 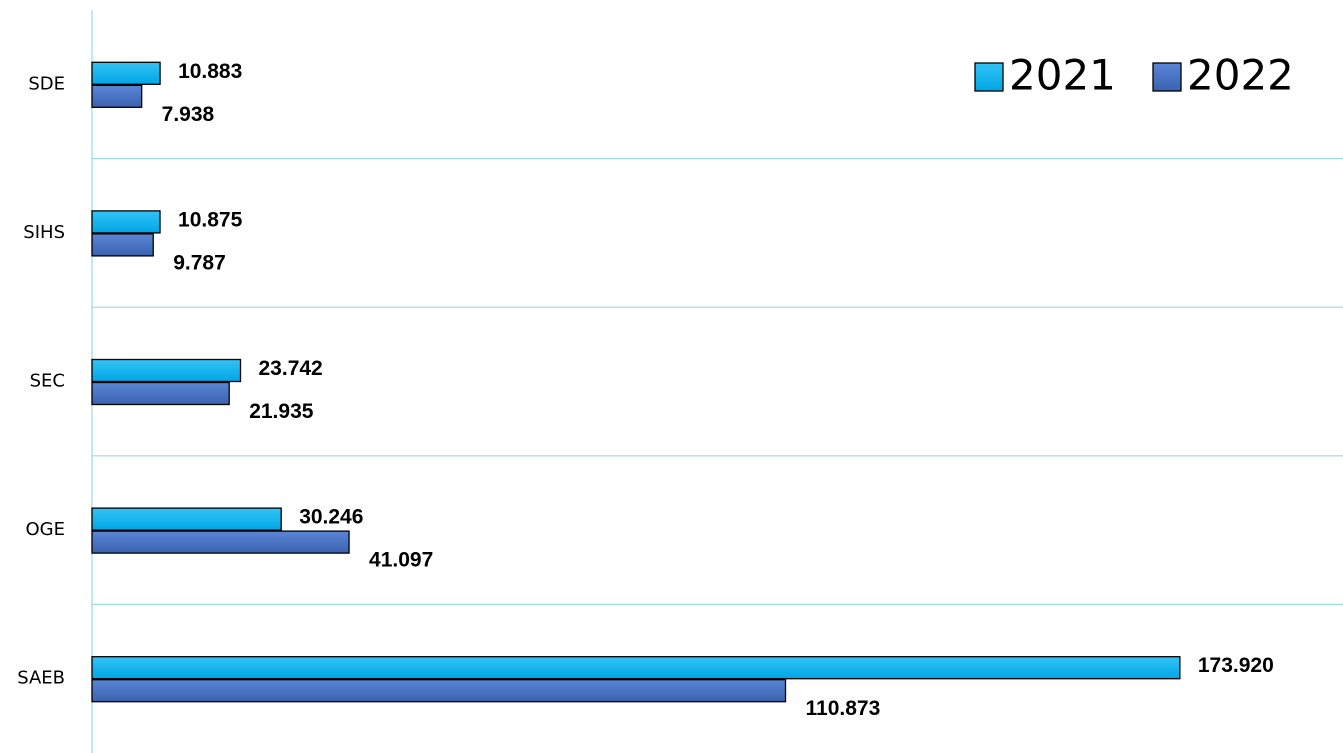 What do you see at coordinates (199, 262) in the screenshot?
I see `data-label: 9.787` at bounding box center [199, 262].